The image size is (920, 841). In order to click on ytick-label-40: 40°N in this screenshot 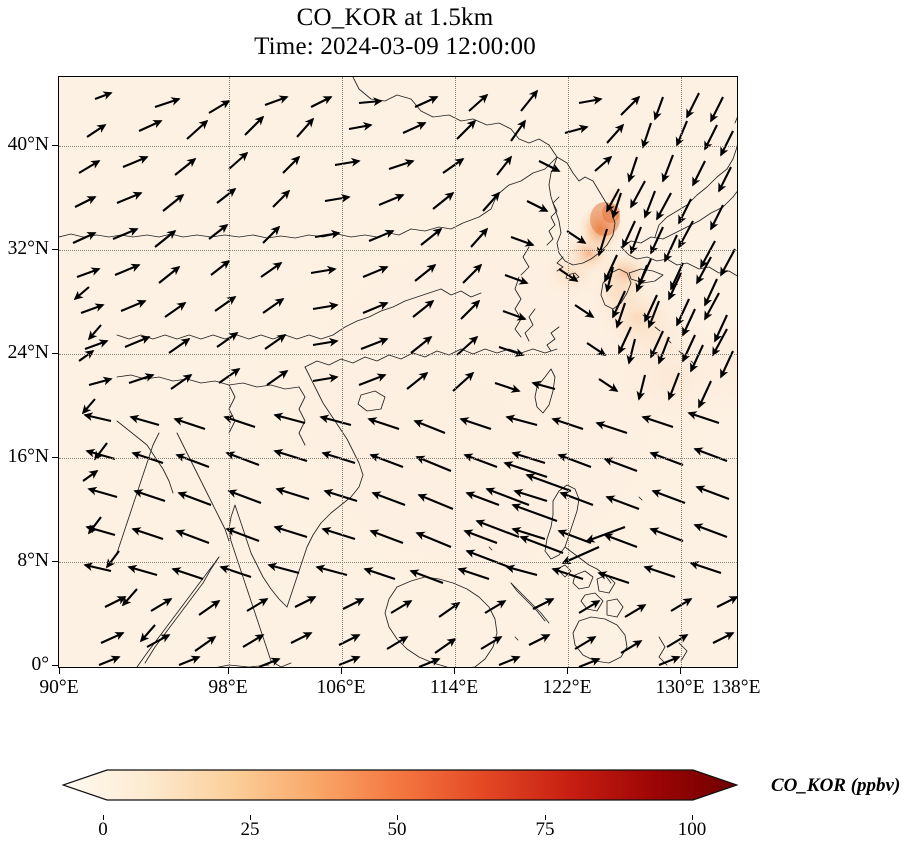, I will do `click(28, 144)`.